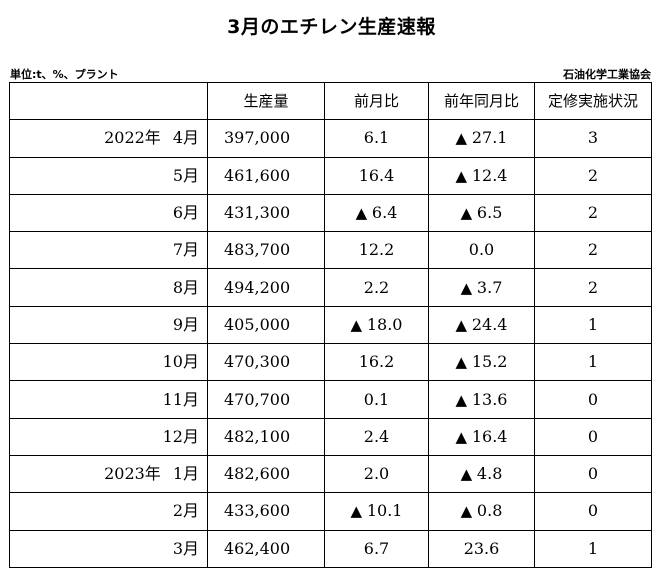  What do you see at coordinates (481, 101) in the screenshot?
I see `header-yoy: 前年同月比` at bounding box center [481, 101].